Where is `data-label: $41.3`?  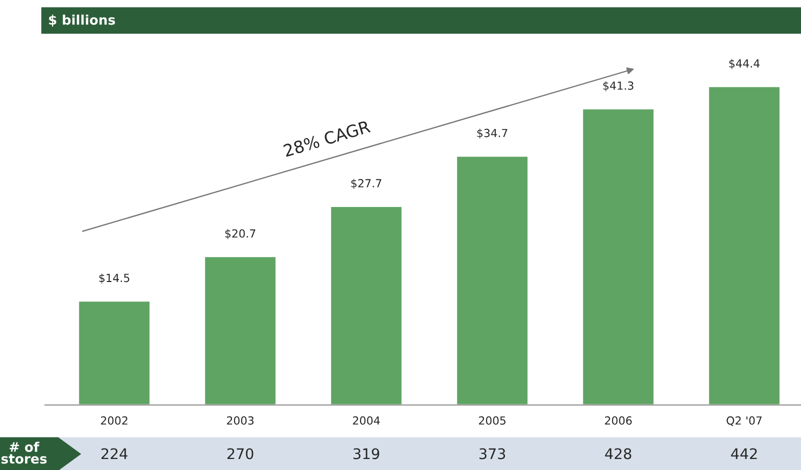
data-label: $41.3 is located at coordinates (618, 86).